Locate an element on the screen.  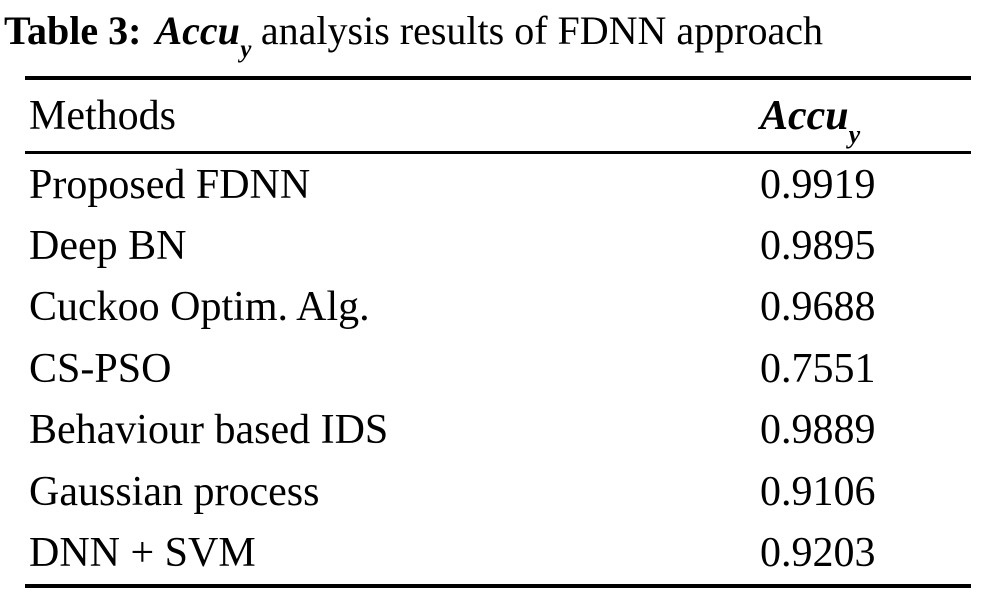
value-cell: 0.9889 is located at coordinates (818, 430).